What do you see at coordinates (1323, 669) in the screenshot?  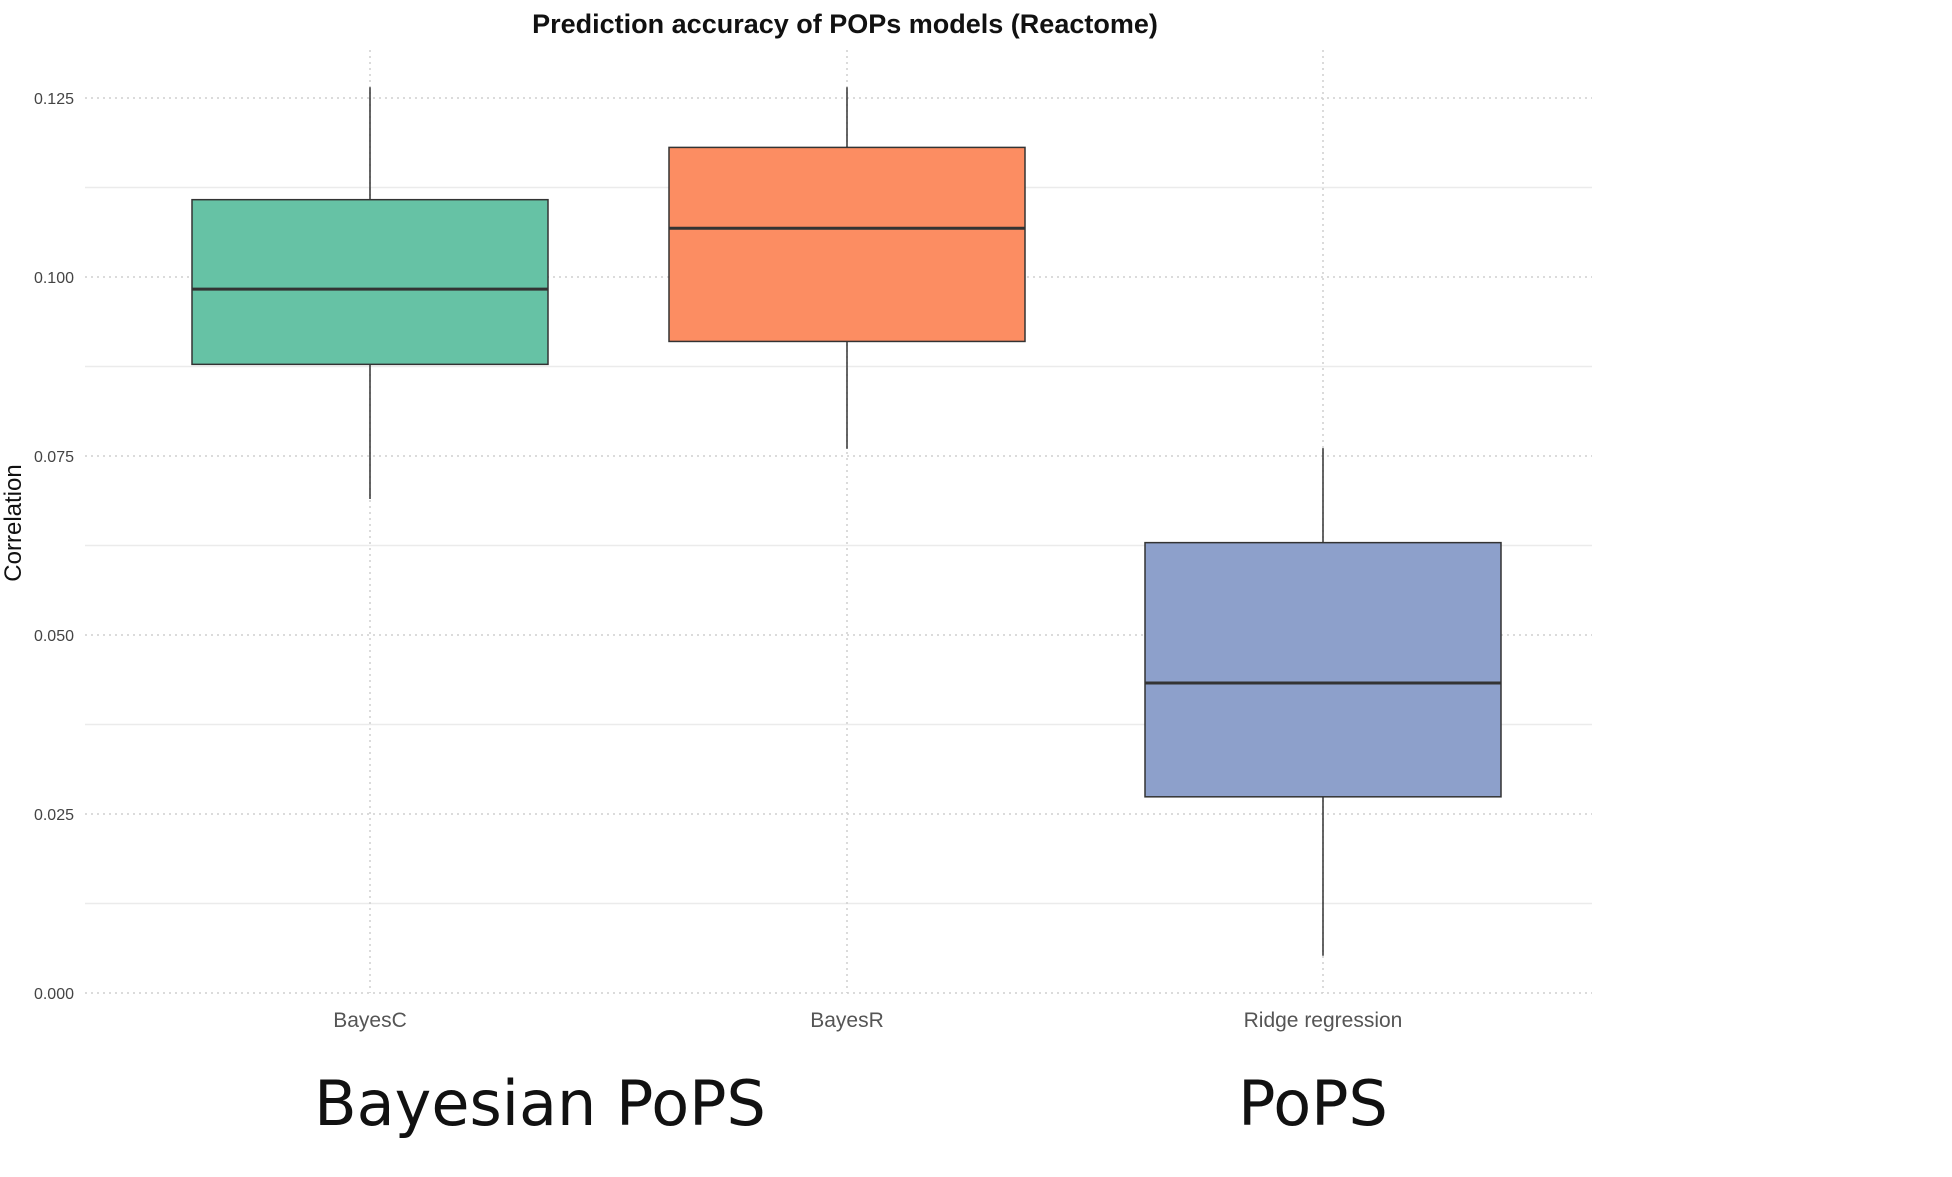 I see `box-ridge-regression` at bounding box center [1323, 669].